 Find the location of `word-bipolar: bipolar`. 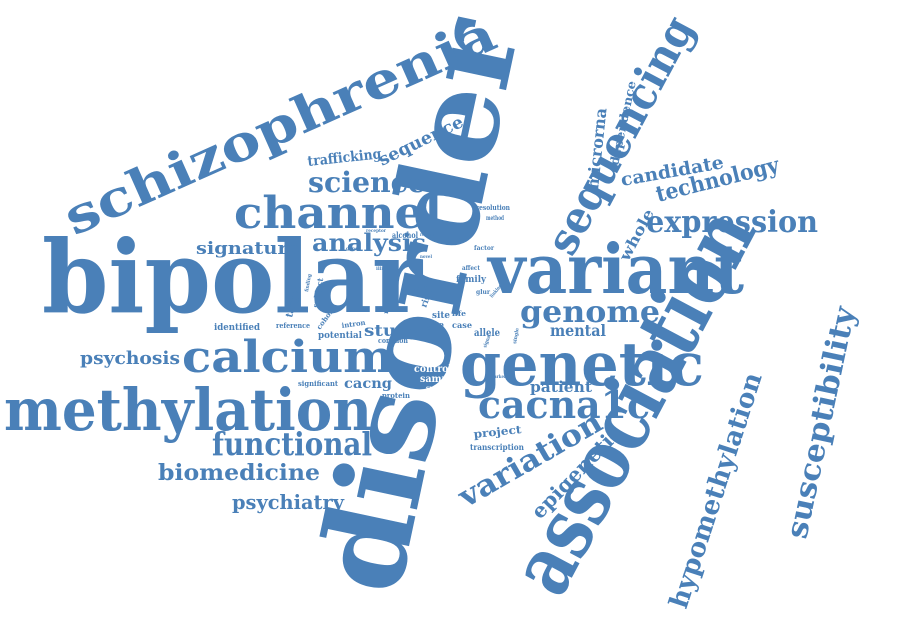

word-bipolar: bipolar is located at coordinates (232, 277).